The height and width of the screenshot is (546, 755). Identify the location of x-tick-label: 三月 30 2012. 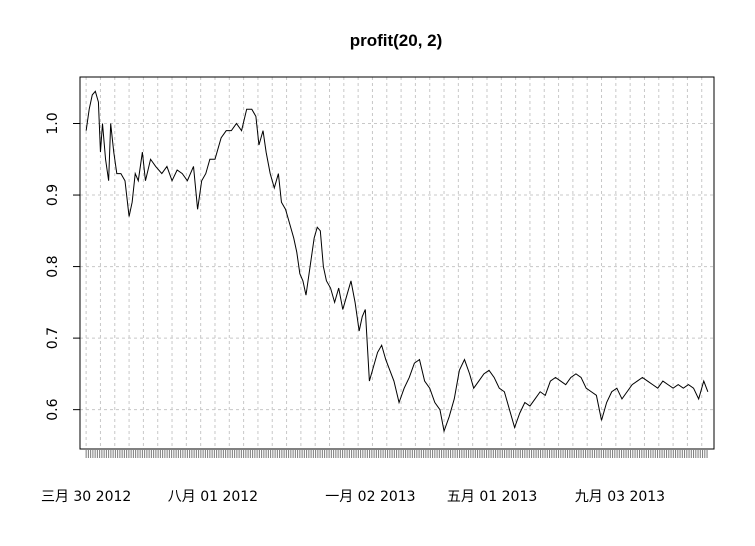
(86, 497).